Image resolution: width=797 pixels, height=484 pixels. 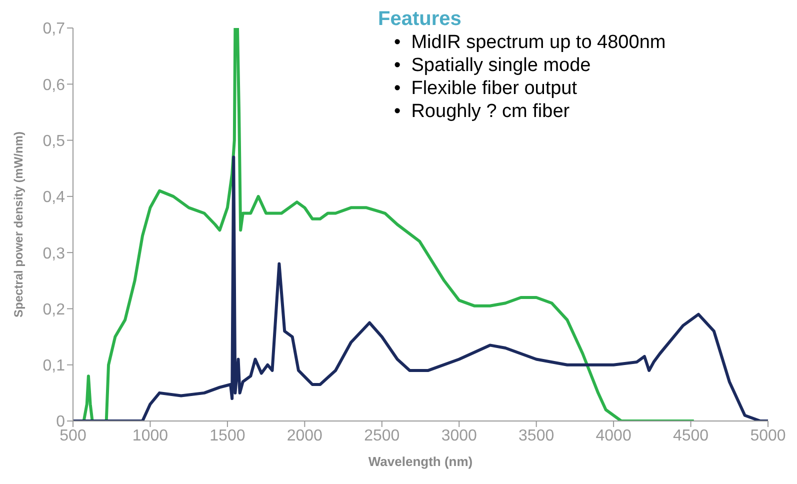 I want to click on y-tick-label: 0,7, so click(x=54, y=29).